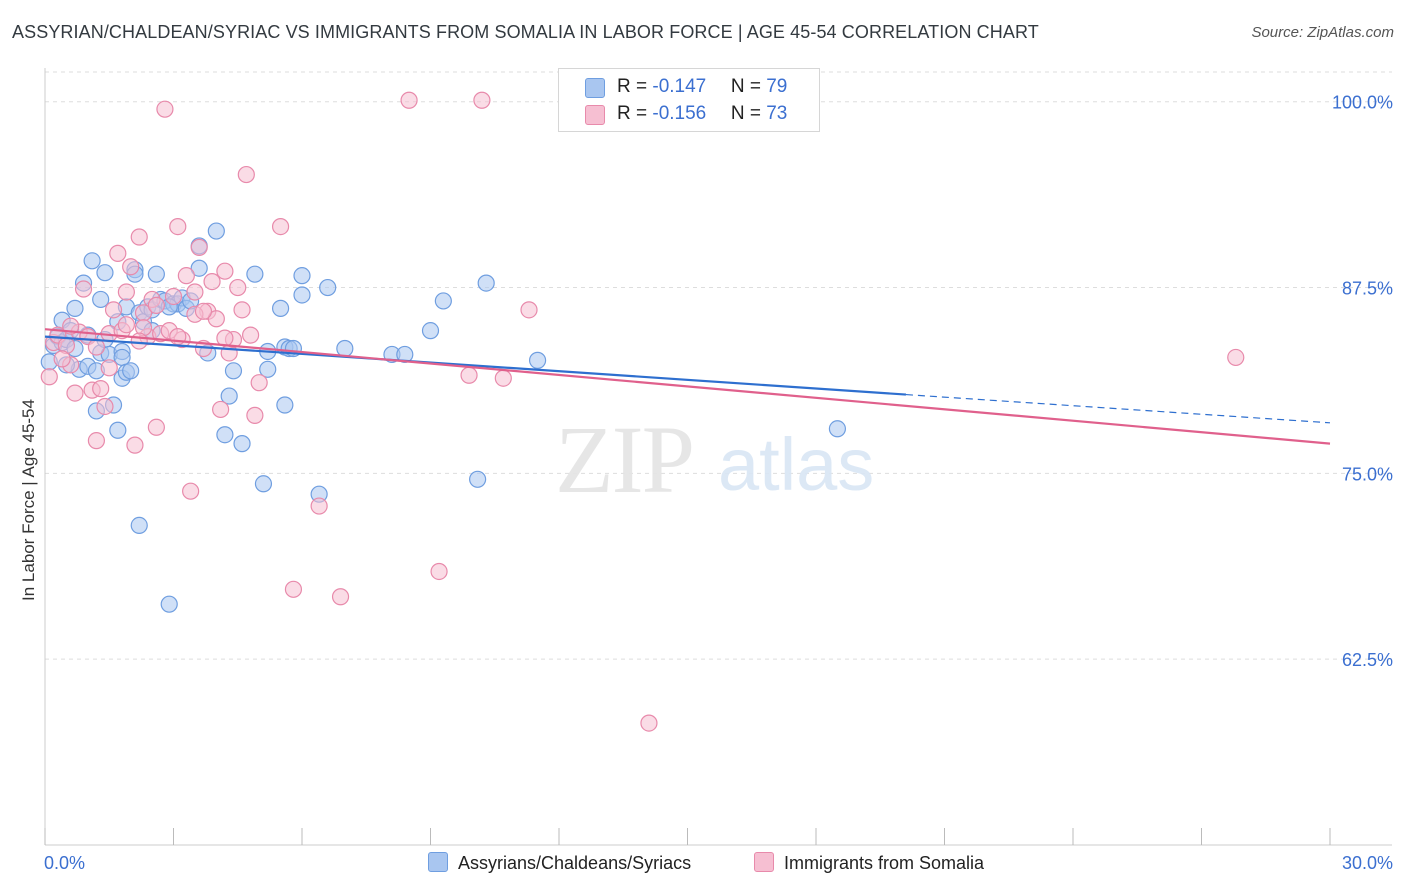  I want to click on legend-r-label-1: R =, so click(635, 86).